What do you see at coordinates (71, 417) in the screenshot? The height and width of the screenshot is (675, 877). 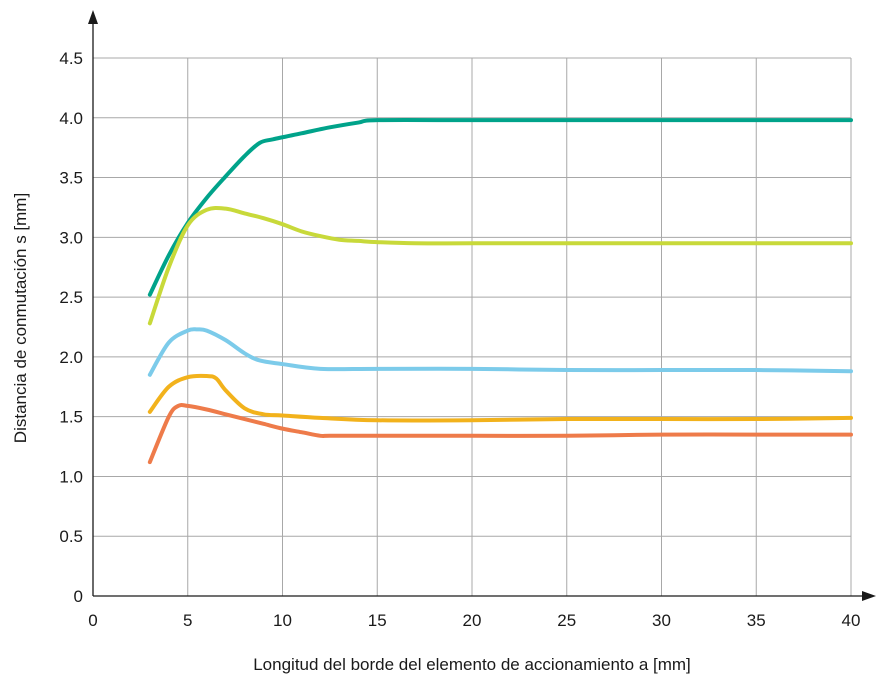 I see `y-tick-label: 1.5` at bounding box center [71, 417].